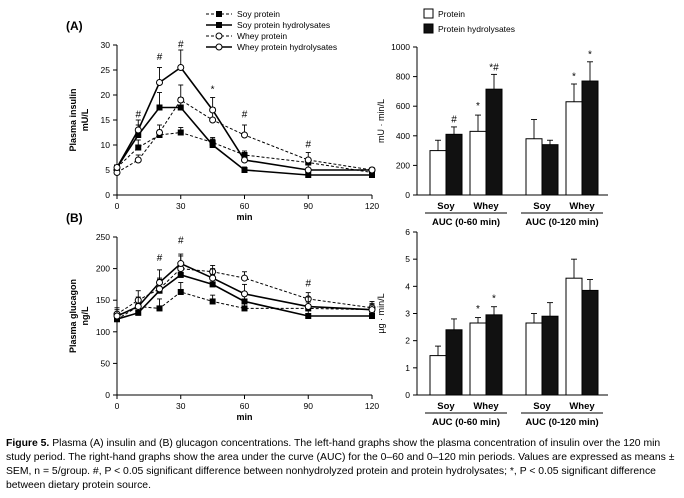  Describe the element at coordinates (494, 298) in the screenshot. I see `glucagon_auc-significance-mark: *` at that location.